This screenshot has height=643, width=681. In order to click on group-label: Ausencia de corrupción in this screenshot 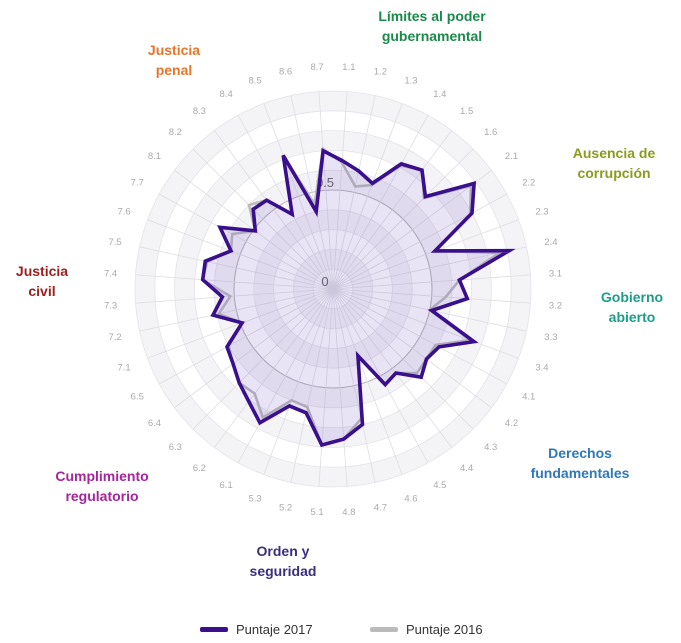, I will do `click(614, 163)`.